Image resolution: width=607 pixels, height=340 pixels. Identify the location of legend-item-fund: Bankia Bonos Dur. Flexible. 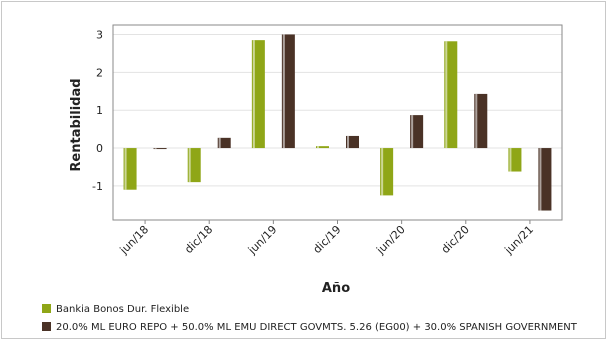
(115, 309).